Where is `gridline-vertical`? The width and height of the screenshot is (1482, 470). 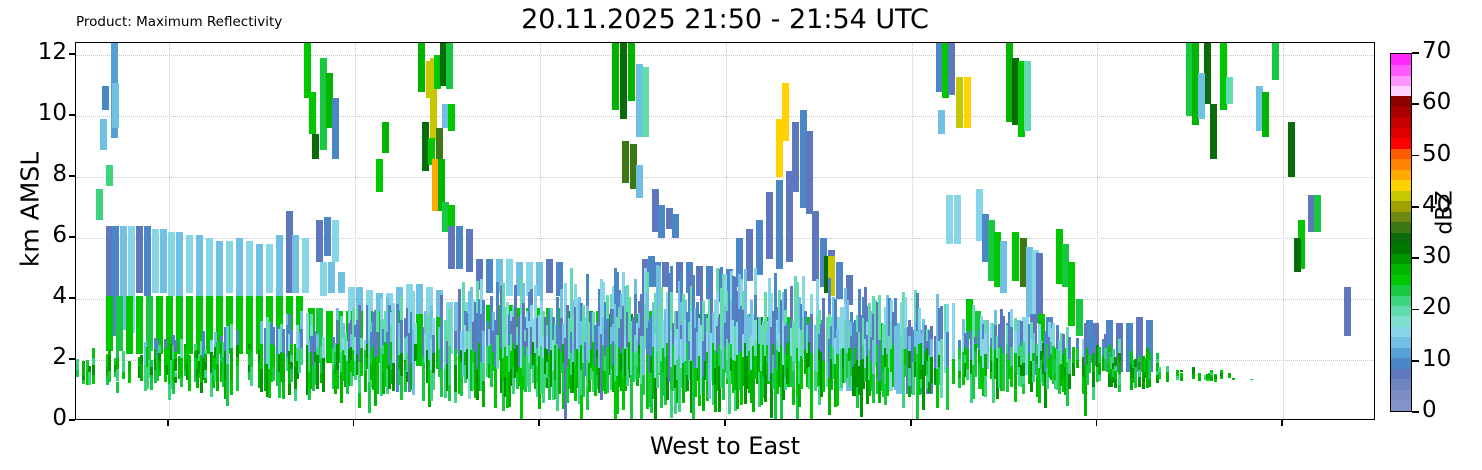
gridline-vertical is located at coordinates (1284, 231).